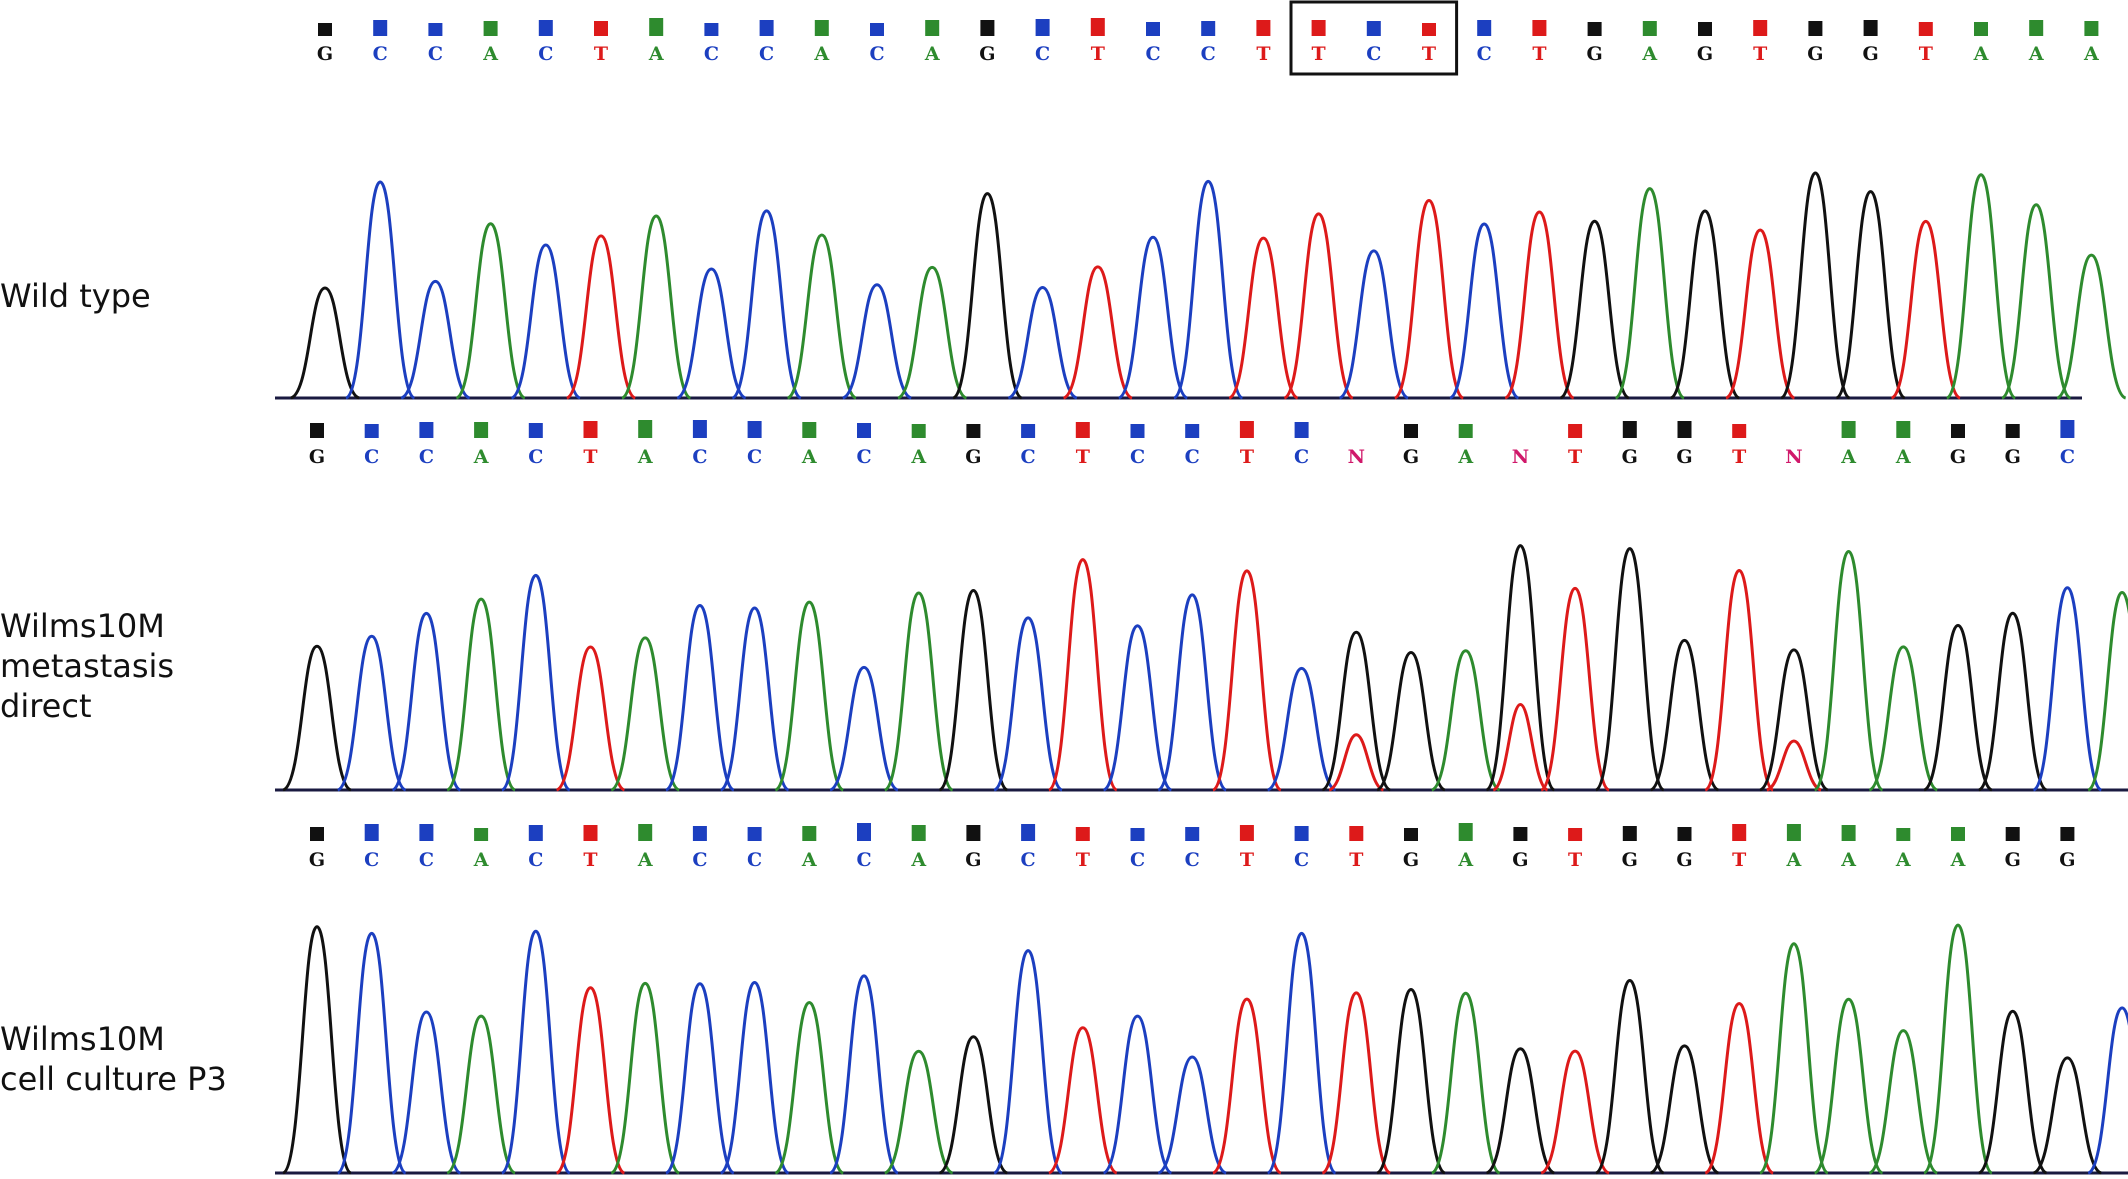  What do you see at coordinates (87, 666) in the screenshot?
I see `track-label-metastasis-direct: Wilms10M metastasis direct` at bounding box center [87, 666].